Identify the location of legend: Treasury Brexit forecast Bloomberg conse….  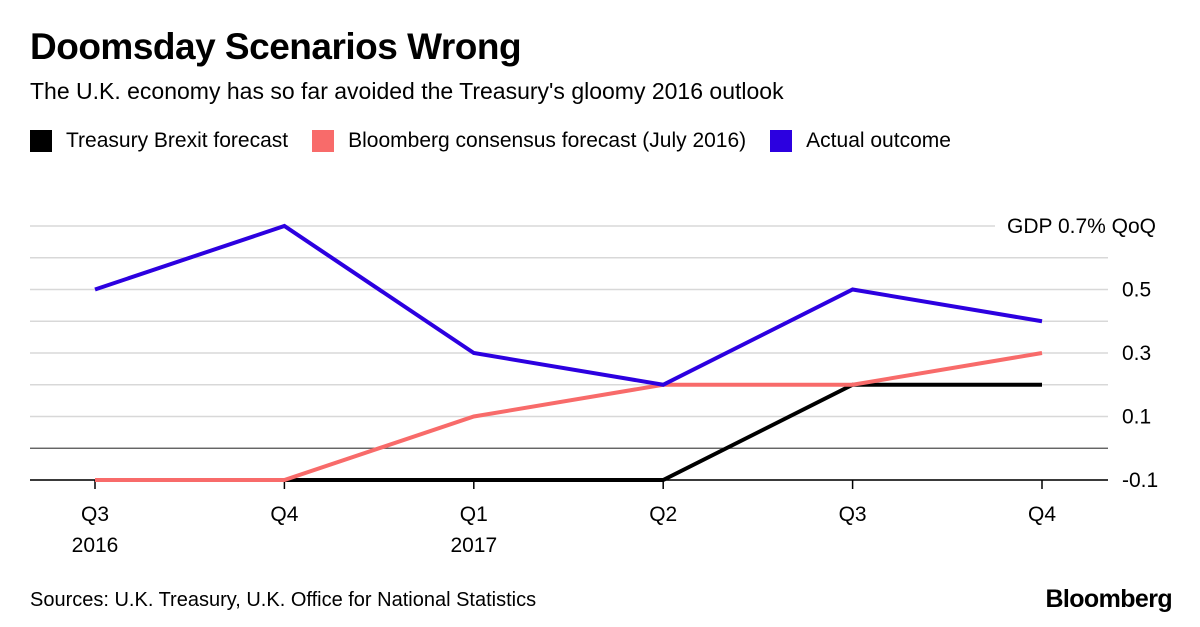
(502, 141).